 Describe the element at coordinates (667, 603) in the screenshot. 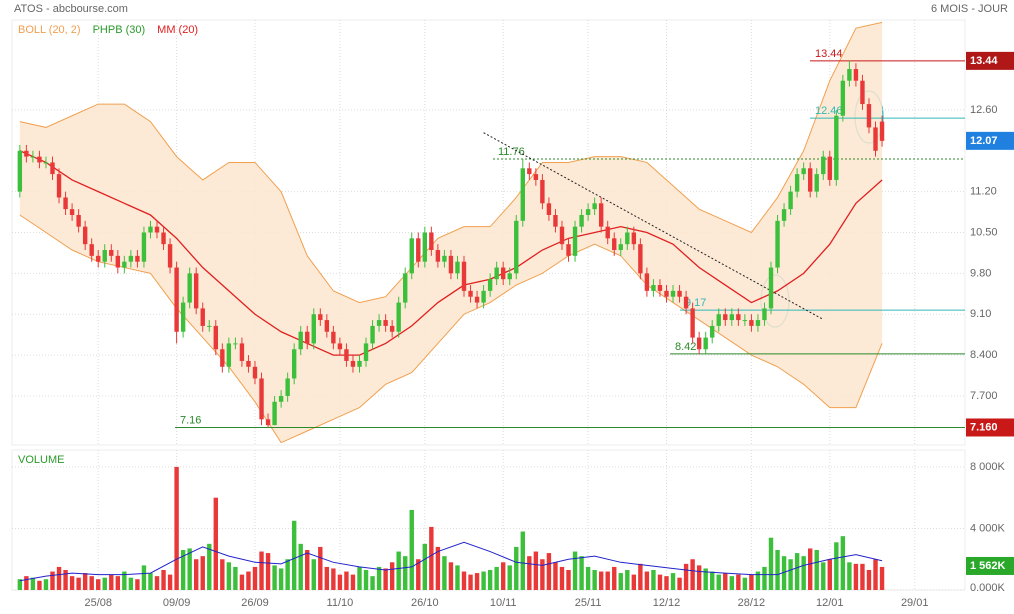

I see `x-tick-label: 12/12` at that location.